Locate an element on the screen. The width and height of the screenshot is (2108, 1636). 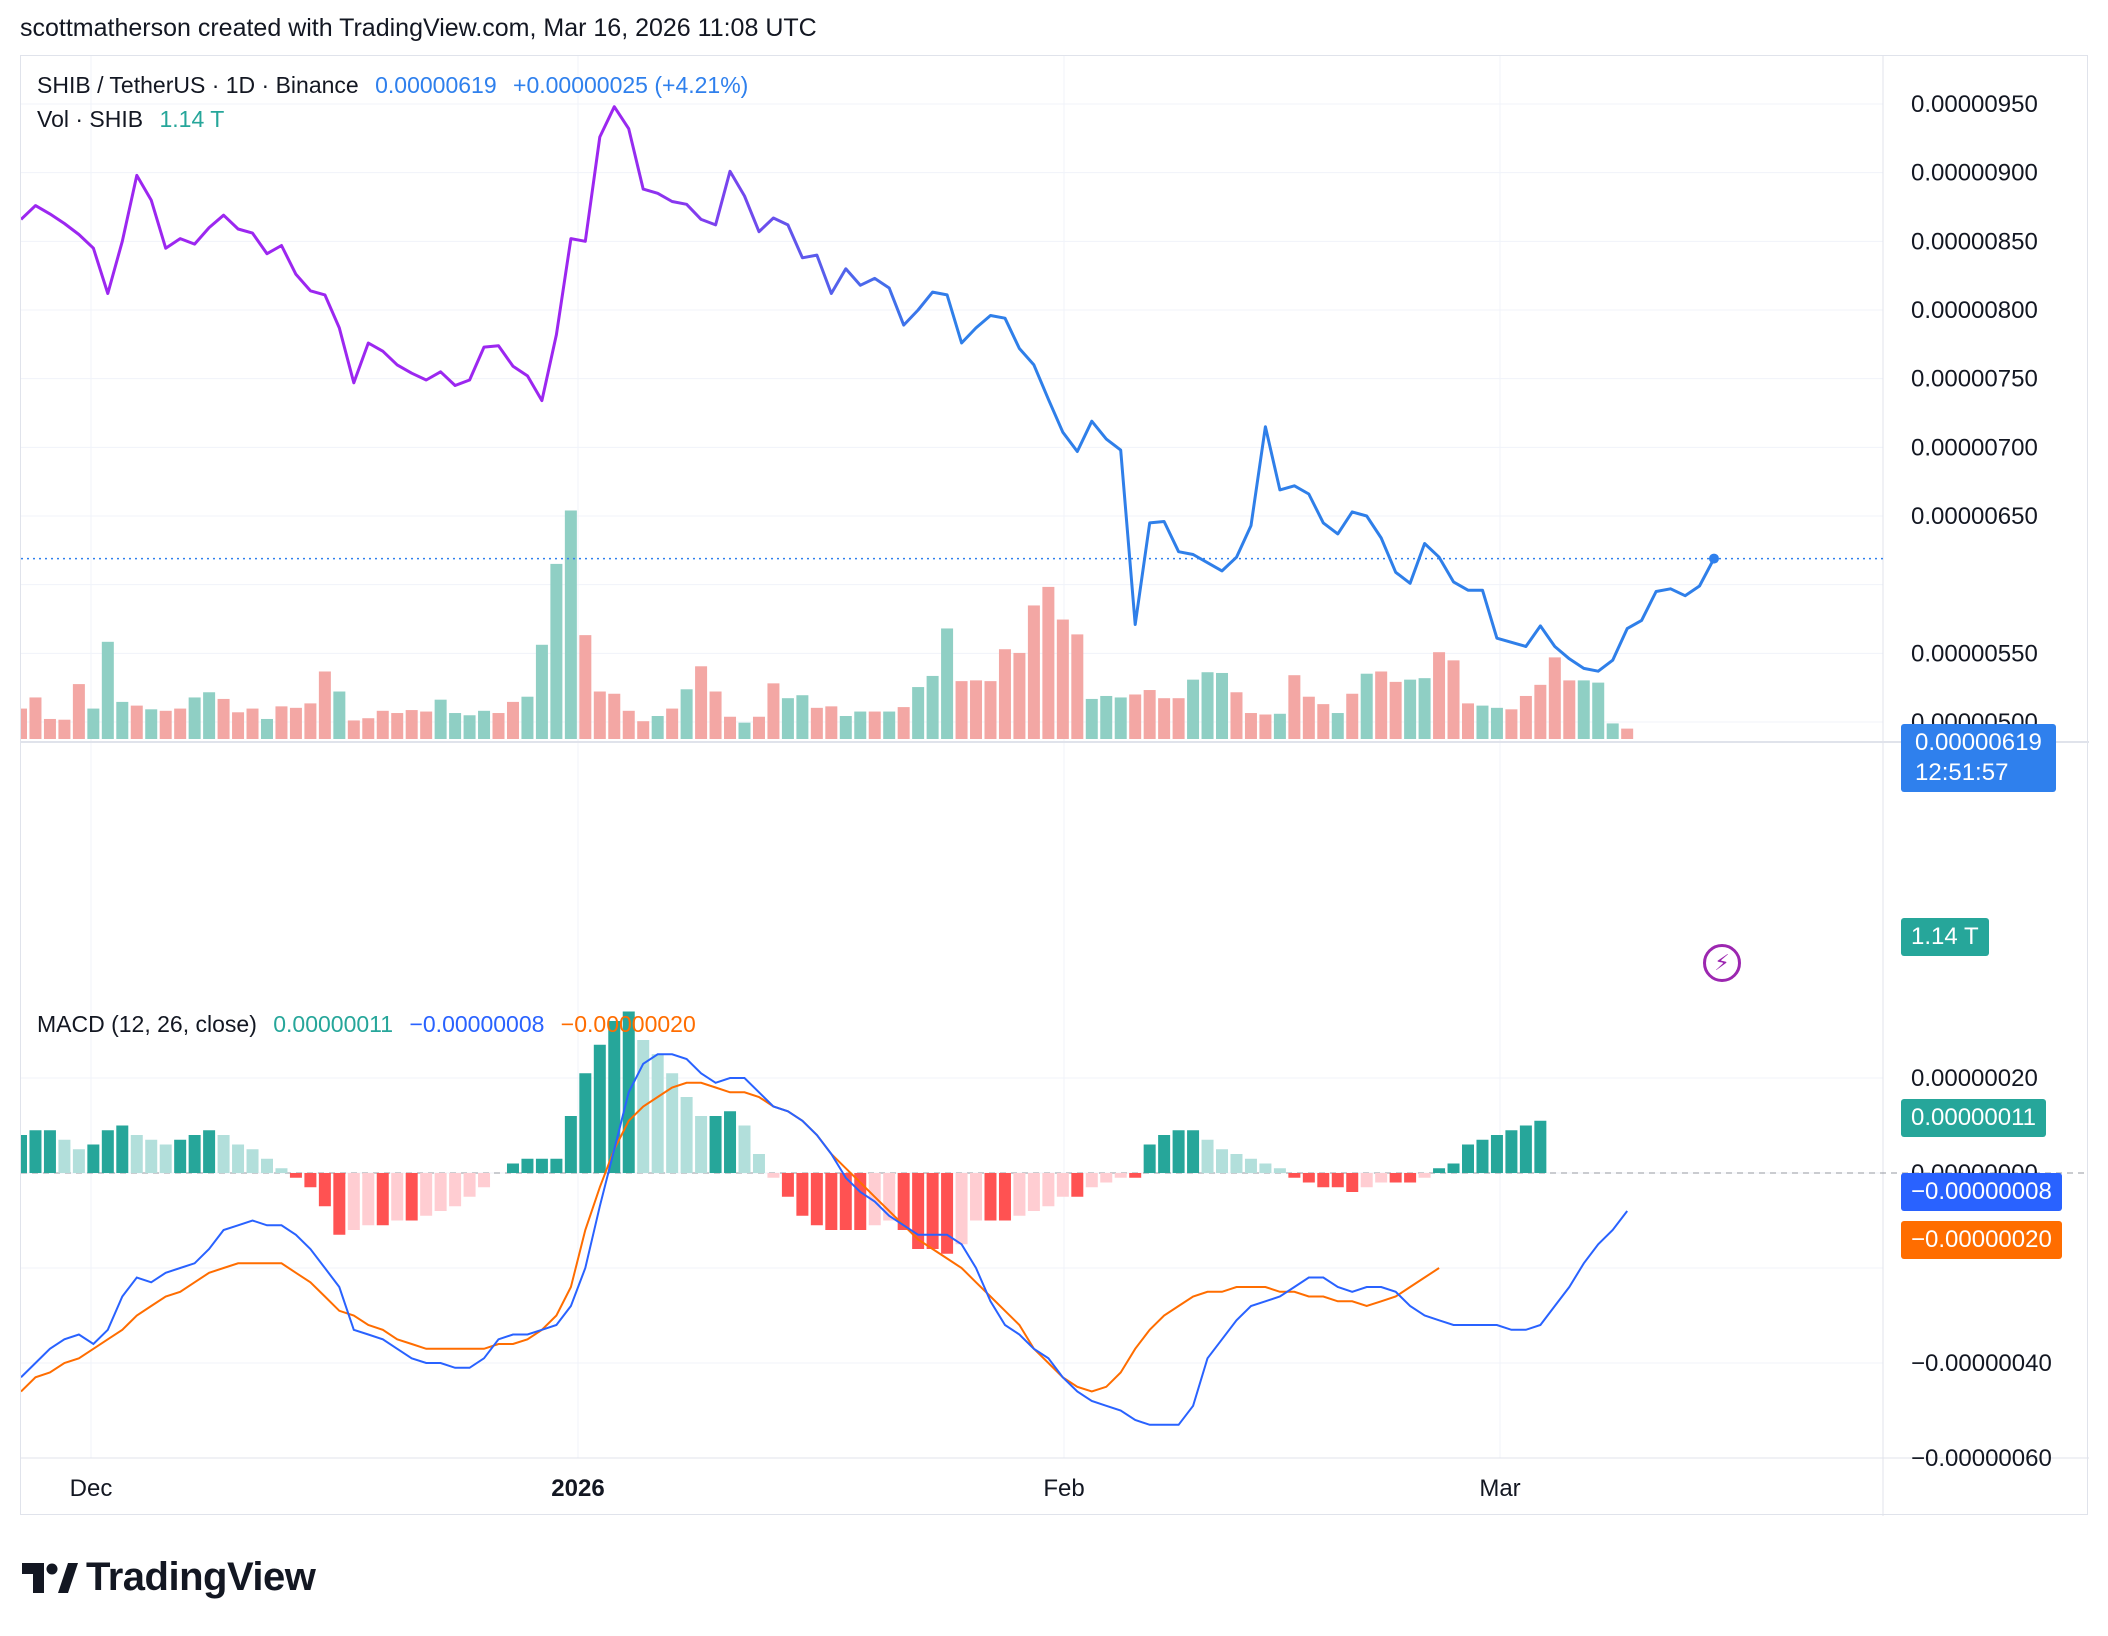
symbol-label: SHIB / TetherUS · 1D · Binance is located at coordinates (198, 85).